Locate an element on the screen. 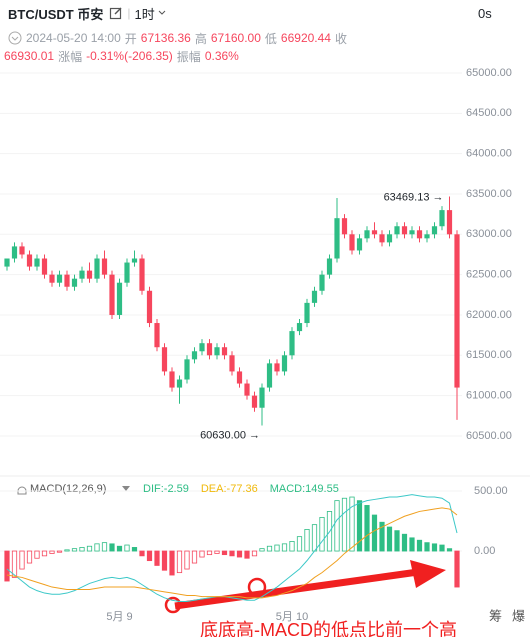 Image resolution: width=530 pixels, height=637 pixels. info-text: 涨幅 is located at coordinates (70, 56).